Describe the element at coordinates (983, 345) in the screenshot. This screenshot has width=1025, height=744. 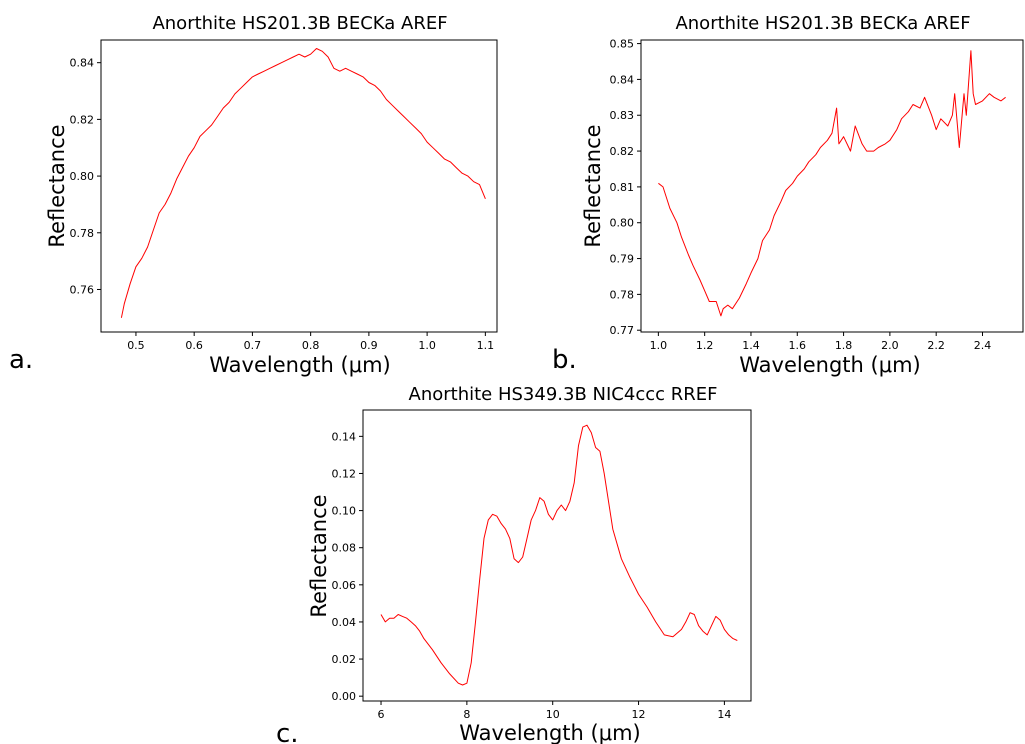
I see `chart-b-x-tick-label: 2.4` at that location.